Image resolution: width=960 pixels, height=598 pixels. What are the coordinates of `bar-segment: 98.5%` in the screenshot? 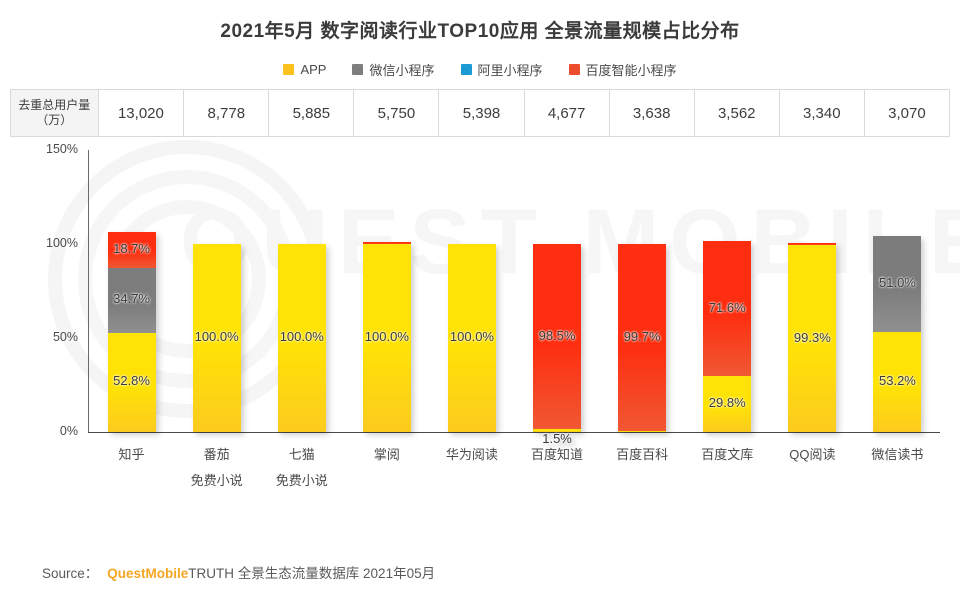 It's located at (557, 337).